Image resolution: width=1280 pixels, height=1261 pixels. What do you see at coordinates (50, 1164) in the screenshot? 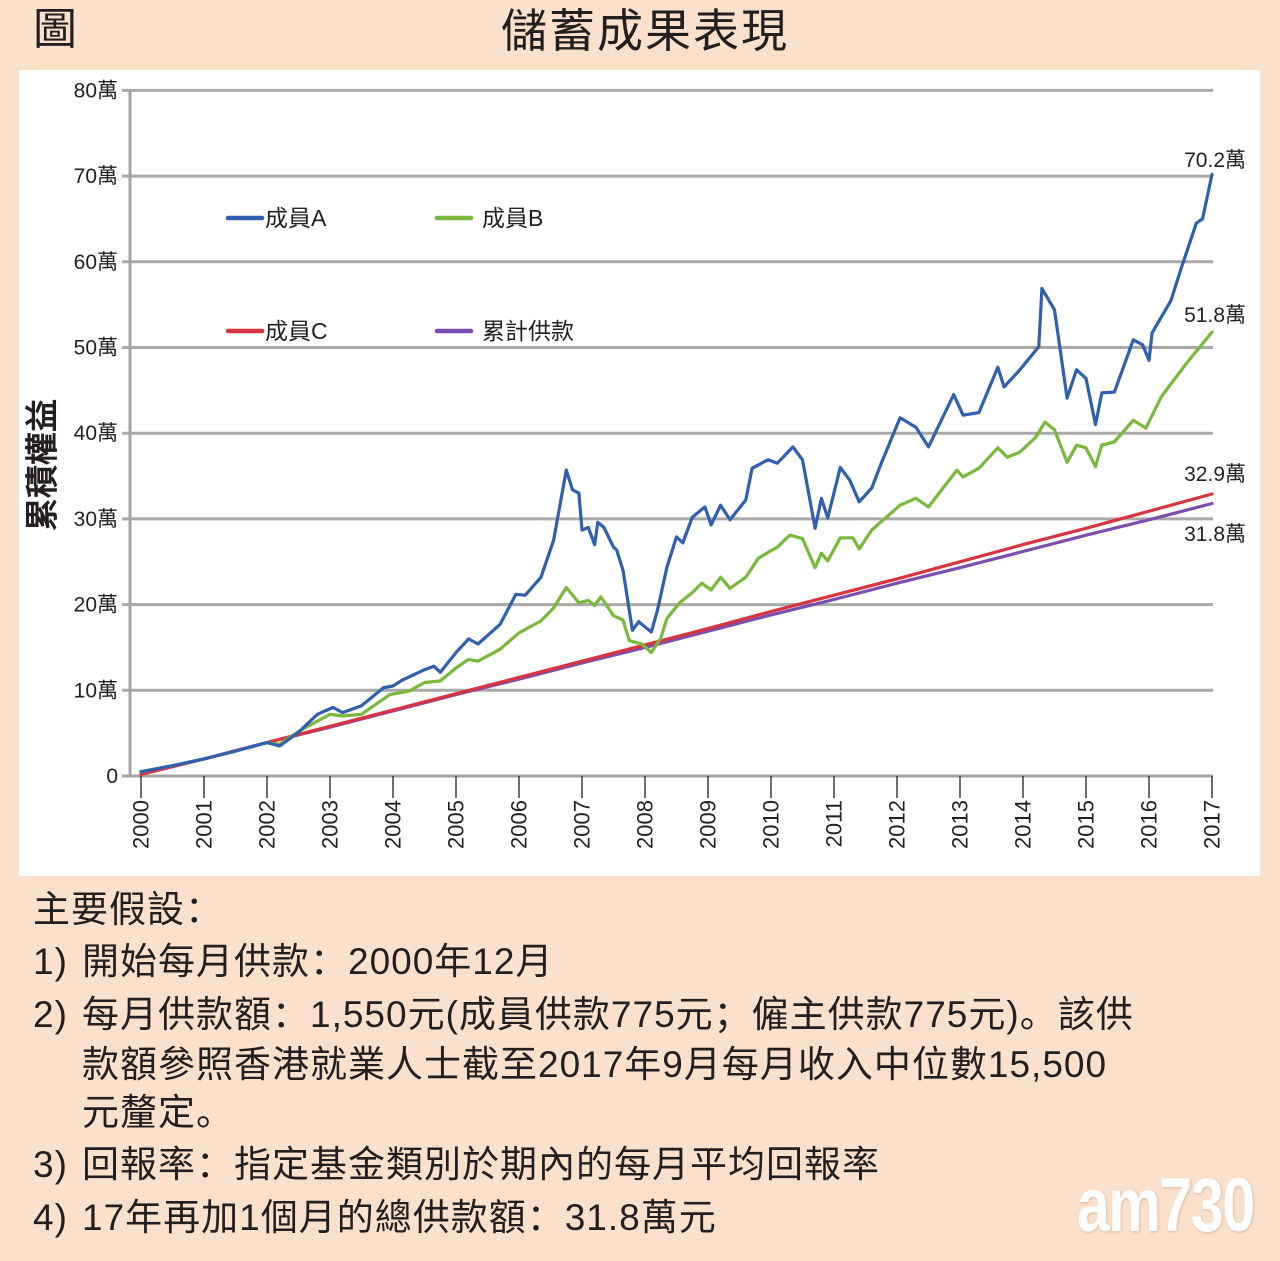
I see `note-number: 3)` at bounding box center [50, 1164].